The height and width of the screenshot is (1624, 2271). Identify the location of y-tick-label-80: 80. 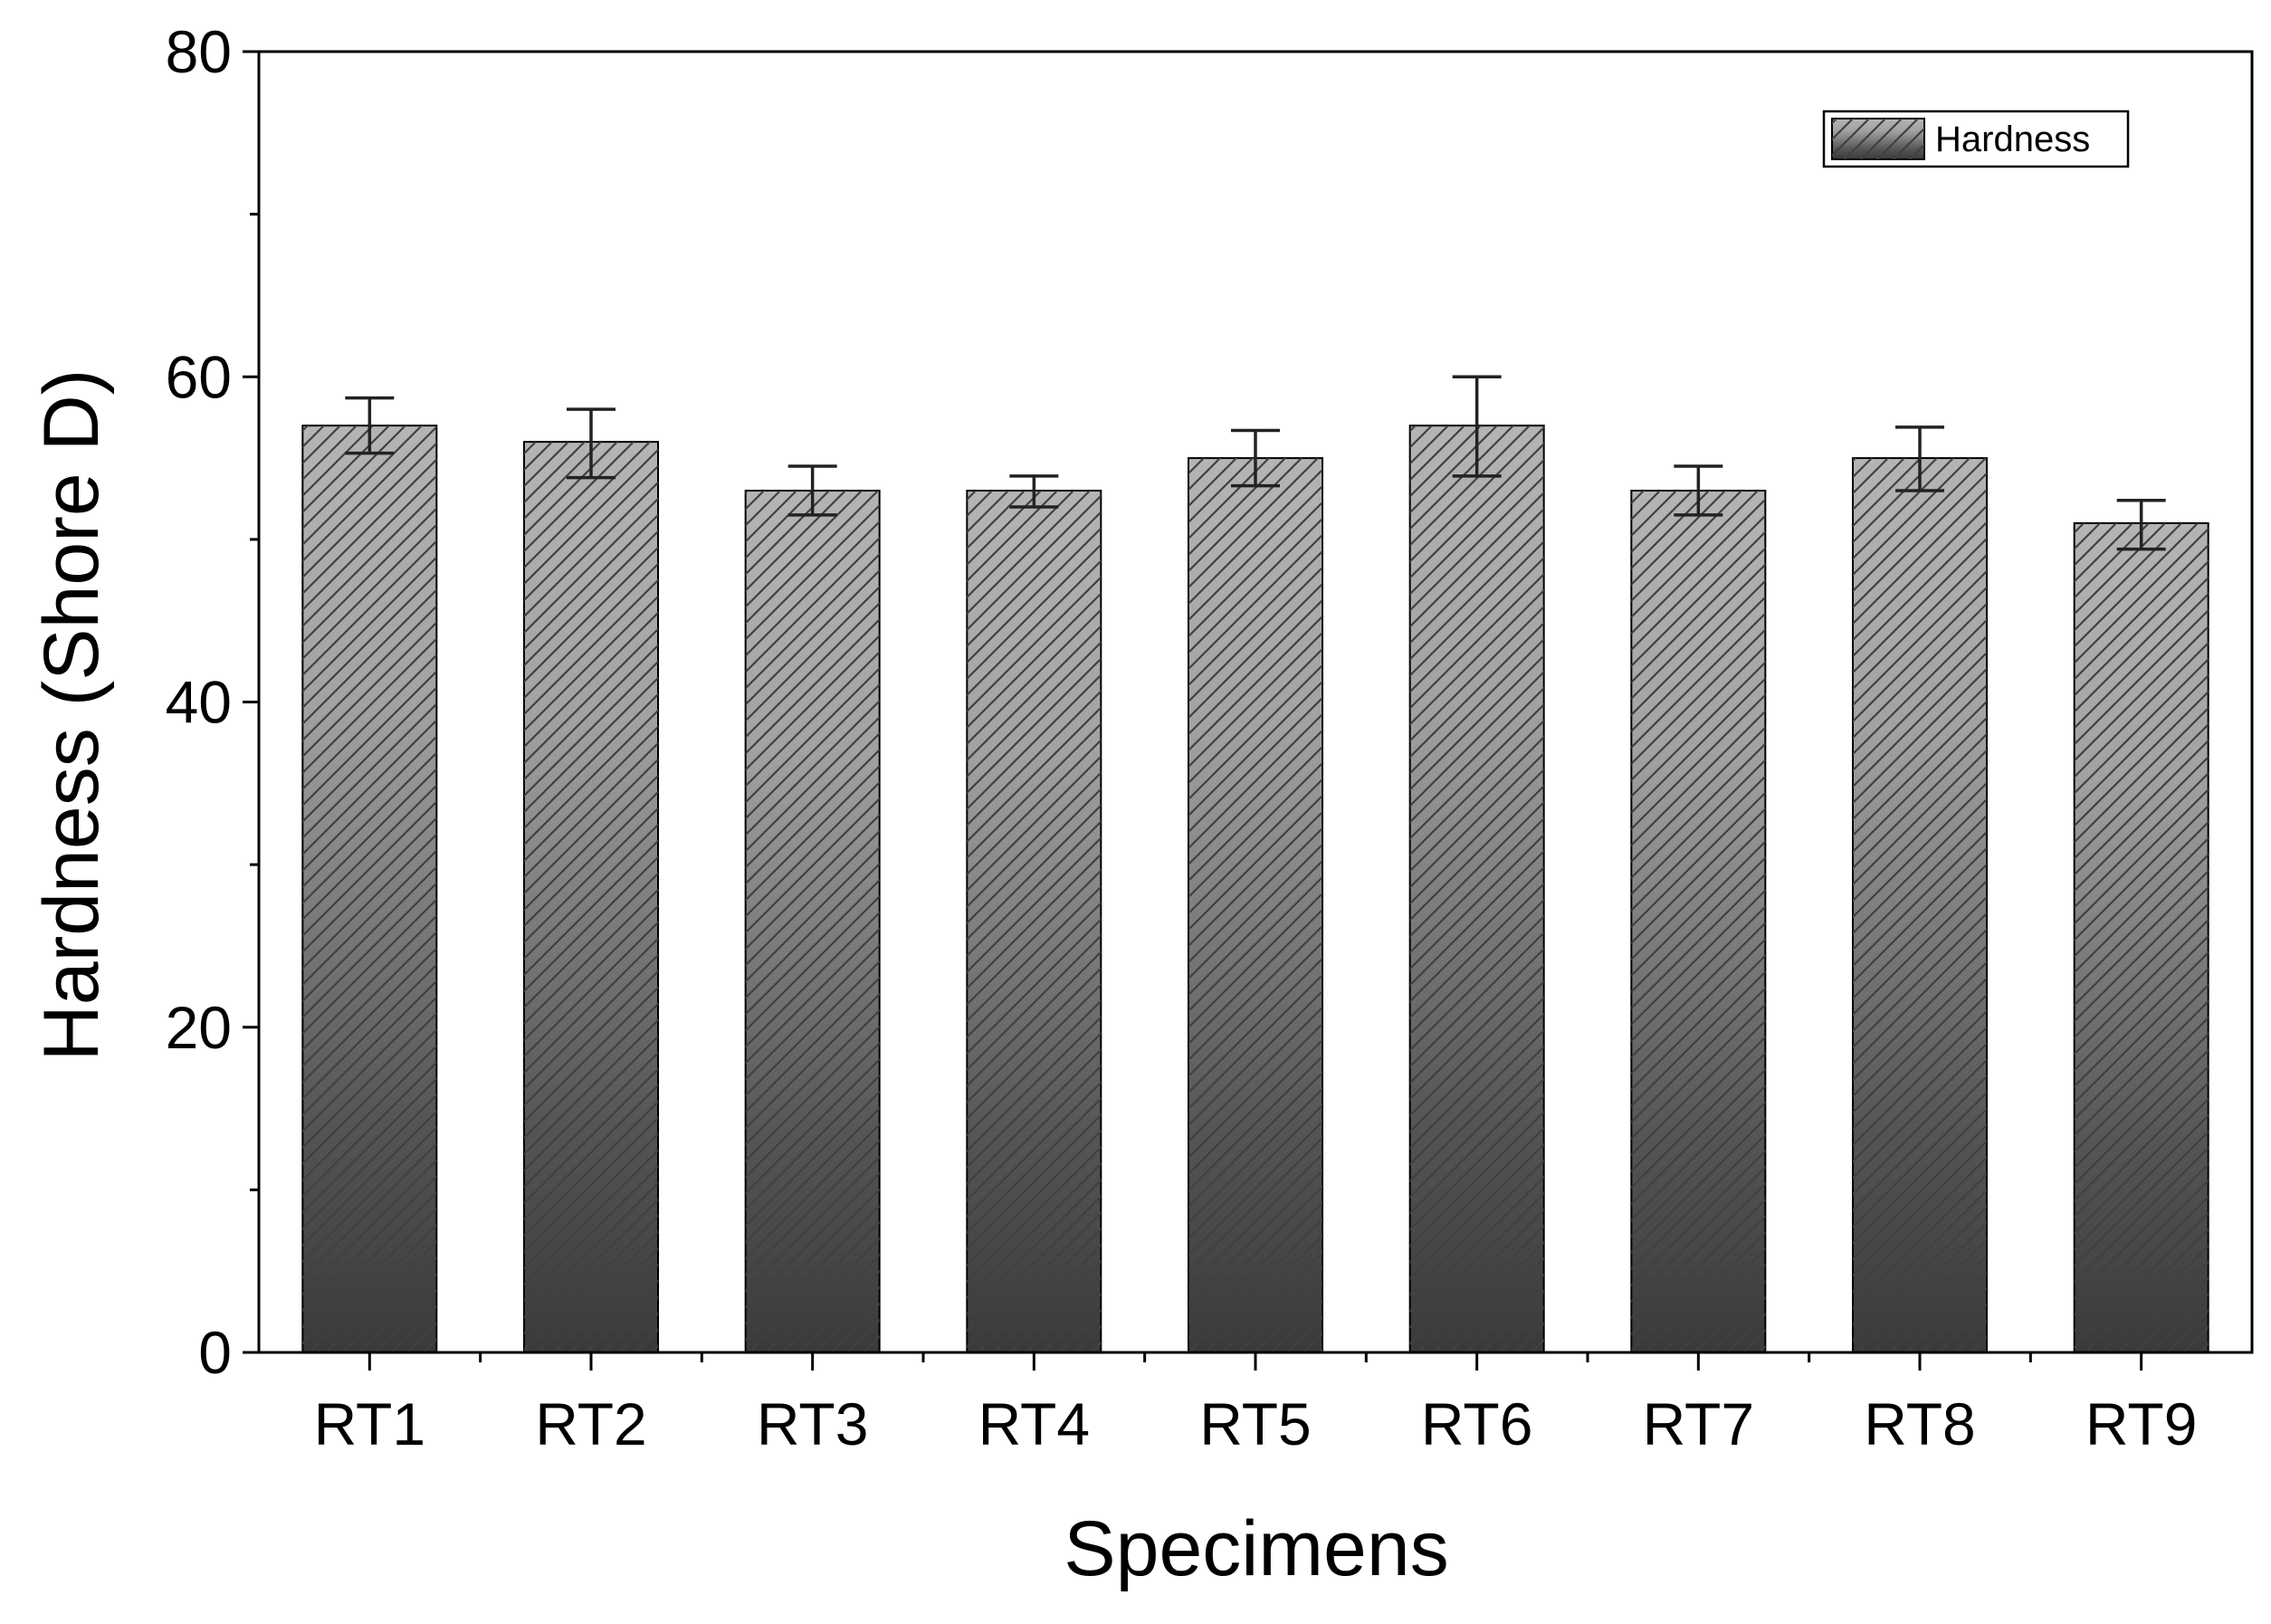
(199, 51).